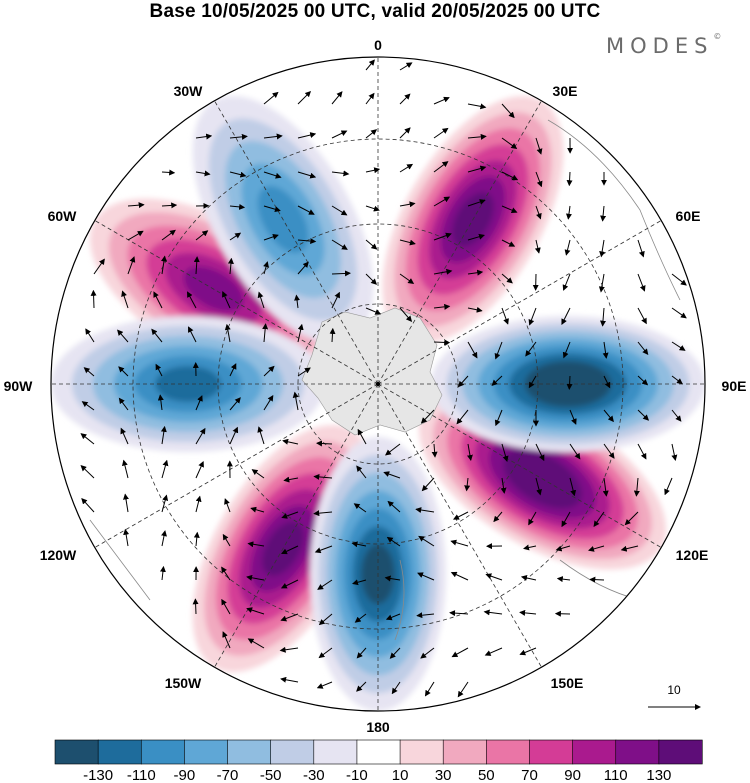 The width and height of the screenshot is (750, 783). What do you see at coordinates (185, 775) in the screenshot?
I see `colorbar-tick-label: -90` at bounding box center [185, 775].